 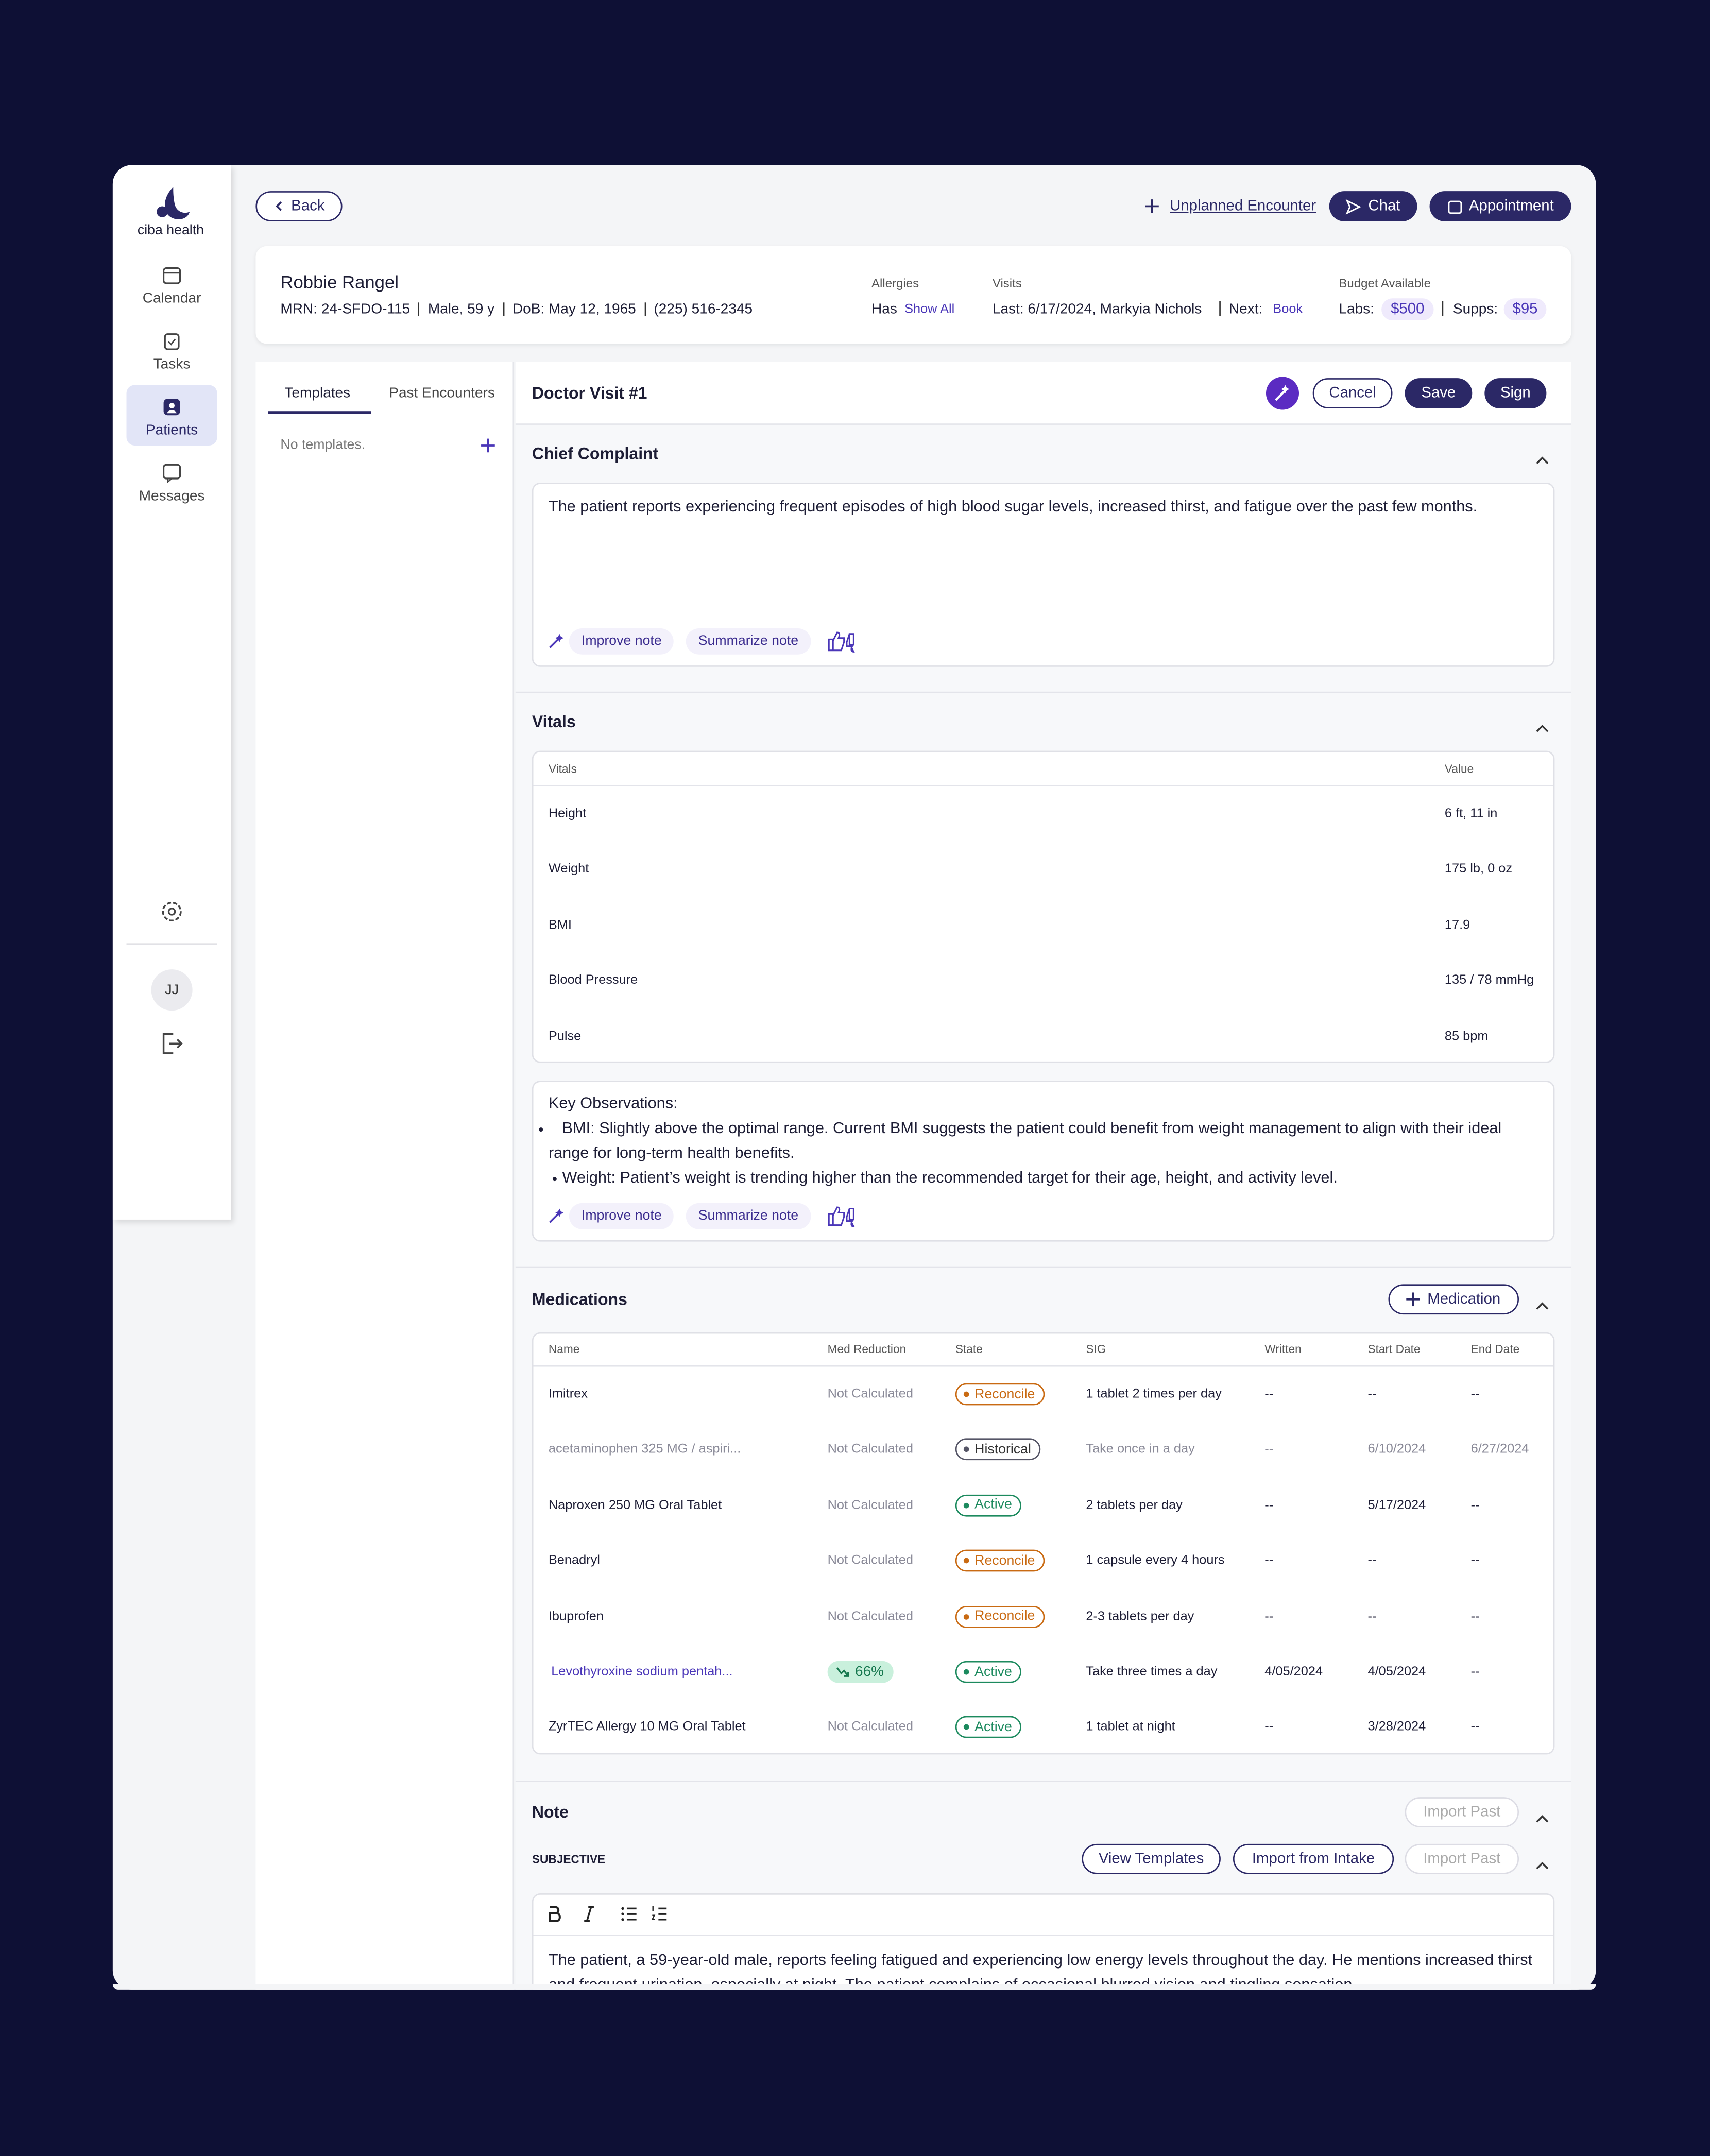 What do you see at coordinates (172, 911) in the screenshot?
I see `settings-icon` at bounding box center [172, 911].